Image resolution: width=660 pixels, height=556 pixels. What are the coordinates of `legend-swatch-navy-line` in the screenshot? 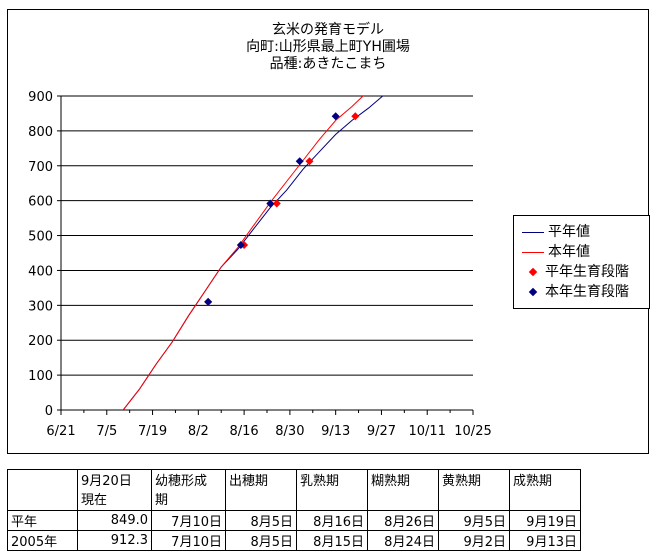 It's located at (533, 232).